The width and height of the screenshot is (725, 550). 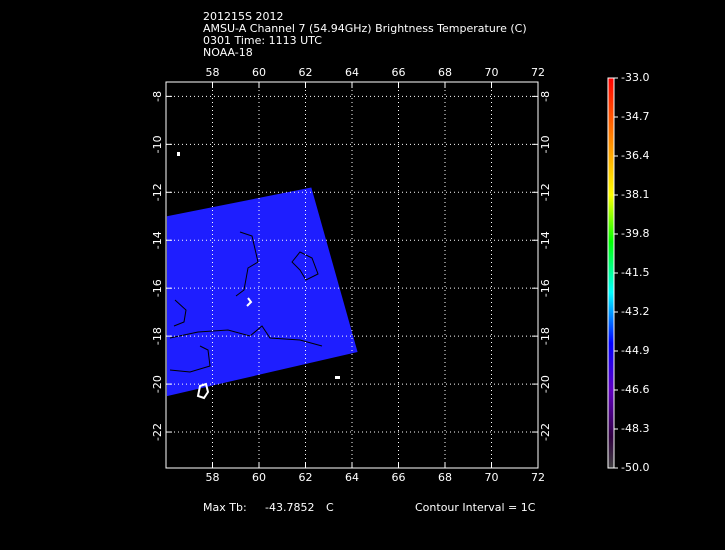 I want to click on swath, so click(x=262, y=292).